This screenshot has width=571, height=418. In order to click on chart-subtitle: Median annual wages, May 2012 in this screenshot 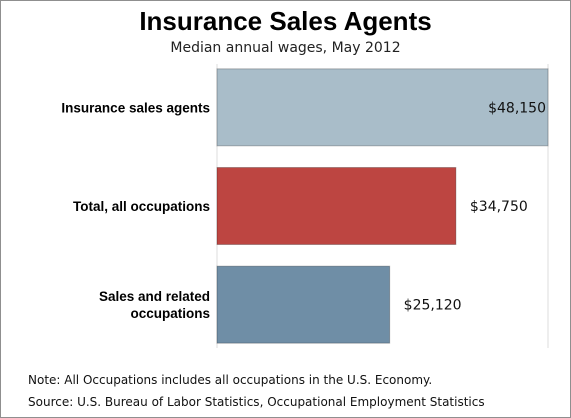, I will do `click(285, 48)`.